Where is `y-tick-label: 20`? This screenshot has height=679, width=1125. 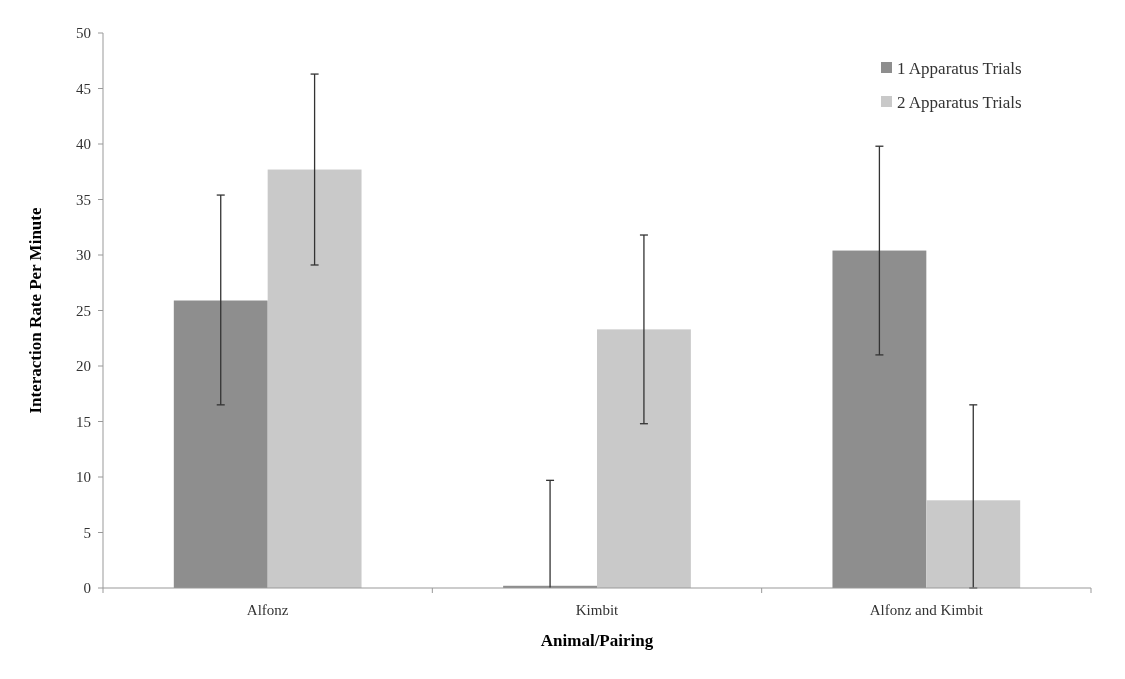
y-tick-label: 20 is located at coordinates (83, 366).